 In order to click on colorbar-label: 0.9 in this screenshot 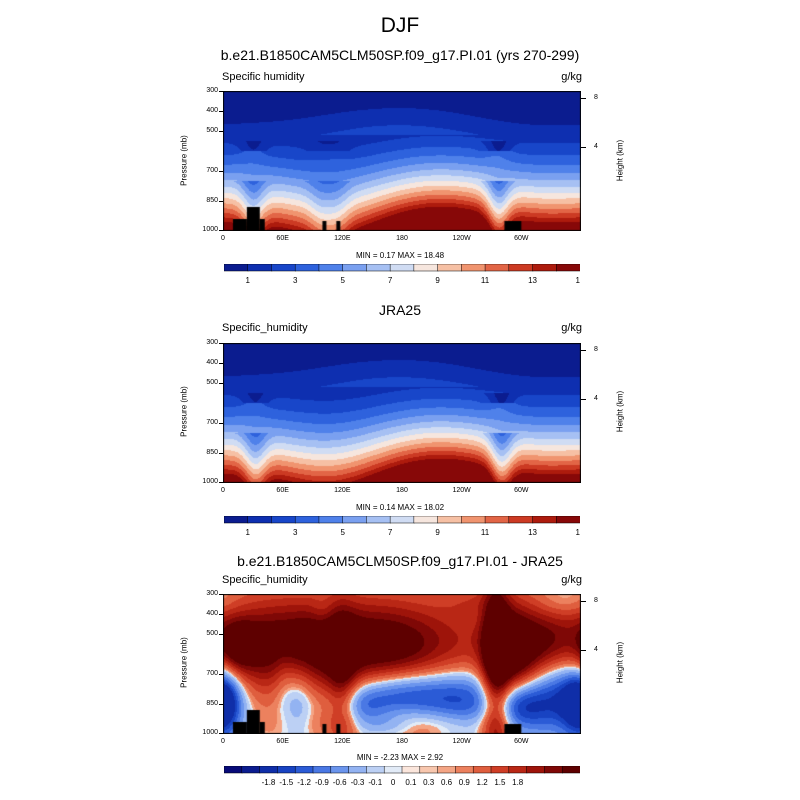, I will do `click(465, 782)`.